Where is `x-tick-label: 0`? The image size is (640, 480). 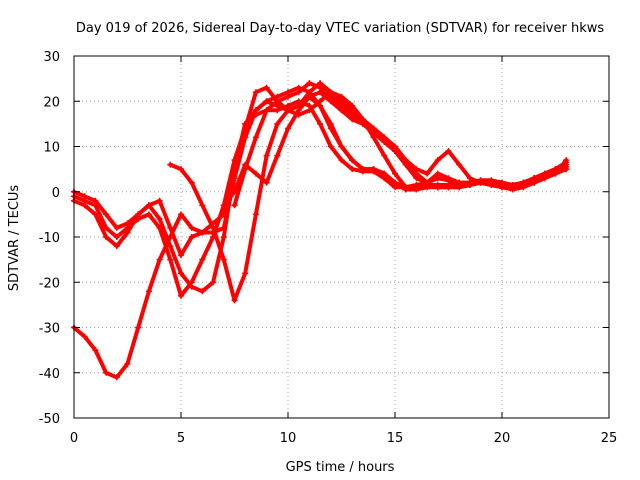 x-tick-label: 0 is located at coordinates (74, 438).